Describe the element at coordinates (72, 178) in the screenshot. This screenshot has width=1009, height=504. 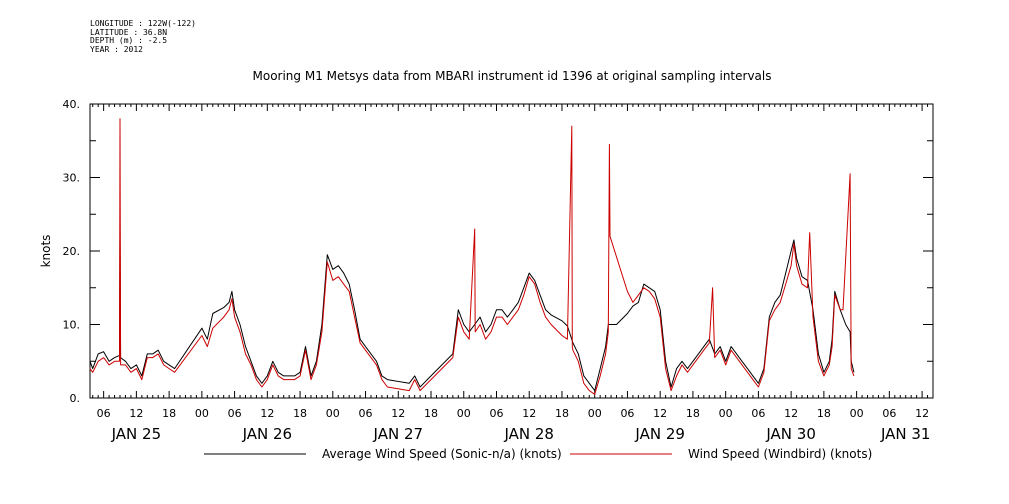
I see `y-tick-label: 30.` at that location.